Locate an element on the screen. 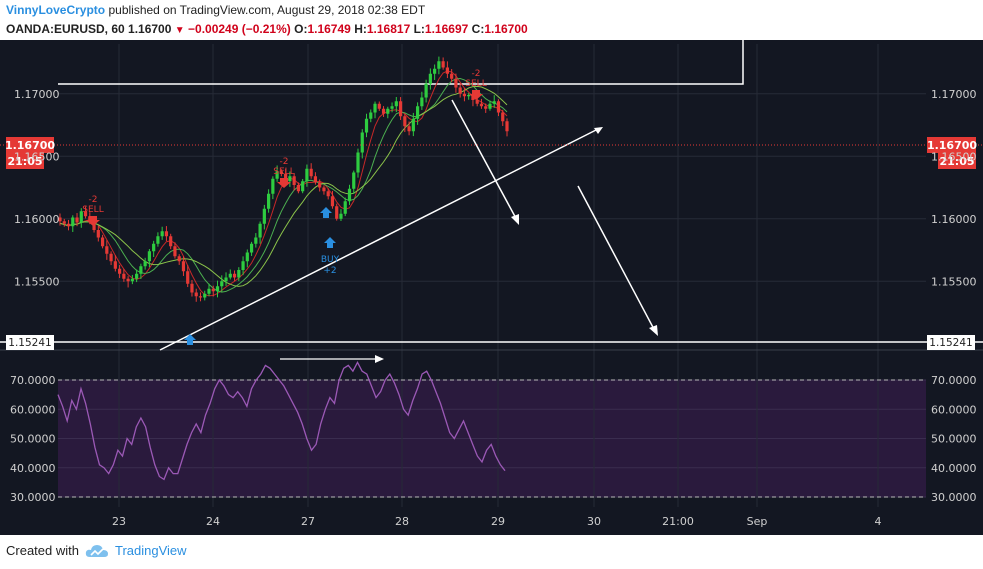 This screenshot has width=983, height=569. down-arrow-2-head is located at coordinates (653, 330).